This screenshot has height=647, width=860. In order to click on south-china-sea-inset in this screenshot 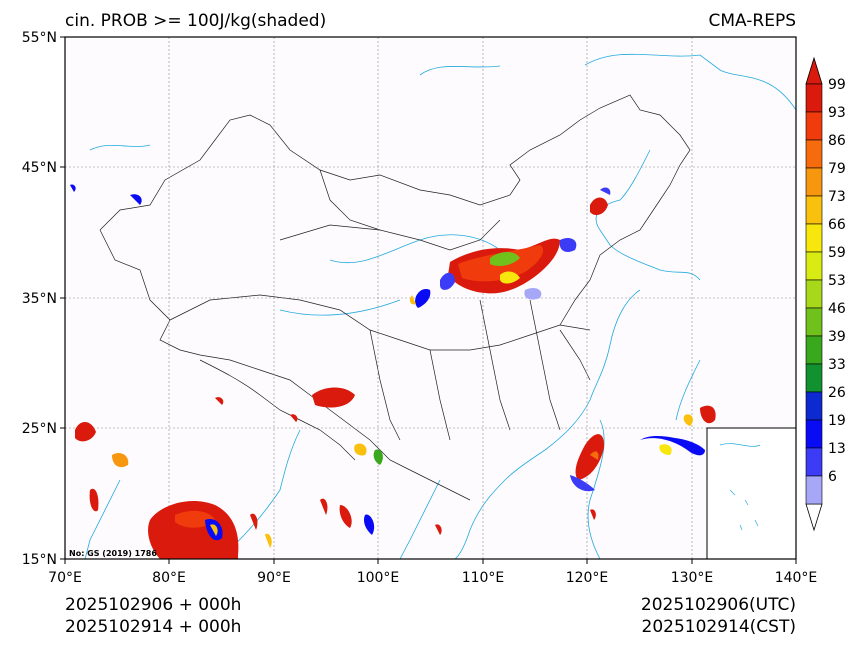, I will do `click(751, 493)`.